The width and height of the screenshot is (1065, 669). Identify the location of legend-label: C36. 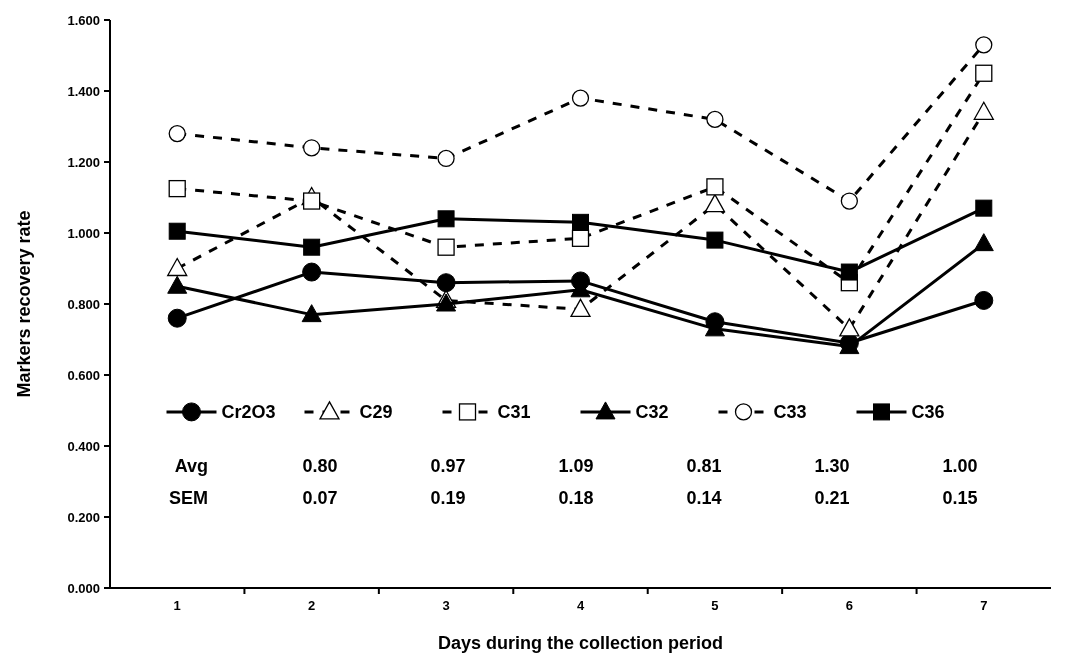
(928, 412).